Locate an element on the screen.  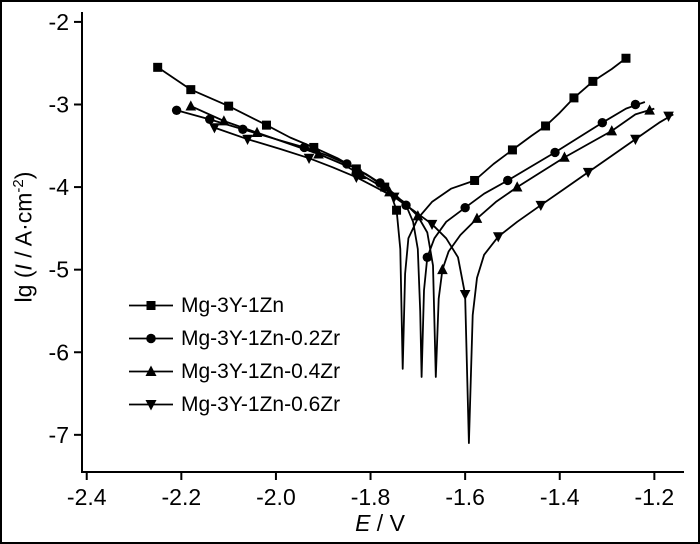
y-tick-label: -7 is located at coordinates (59, 435).